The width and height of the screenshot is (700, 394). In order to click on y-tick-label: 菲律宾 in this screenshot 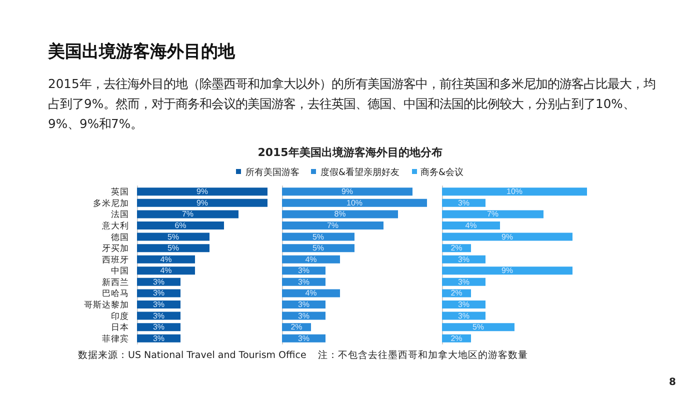, I will do `click(115, 338)`.